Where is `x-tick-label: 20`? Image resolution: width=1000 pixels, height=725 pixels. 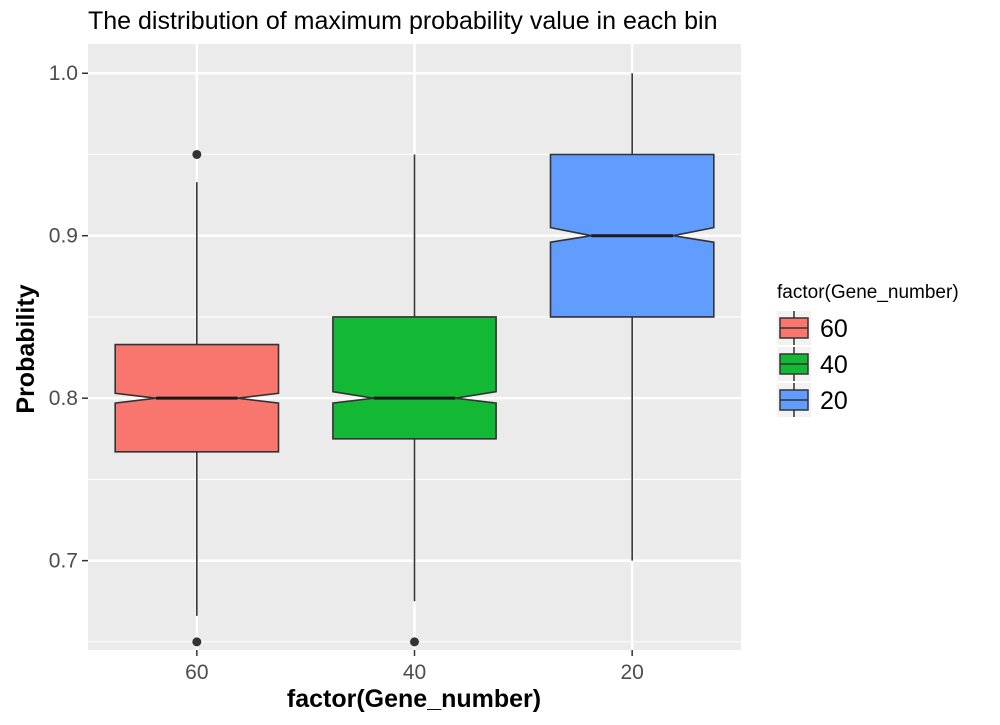 x-tick-label: 20 is located at coordinates (631, 672).